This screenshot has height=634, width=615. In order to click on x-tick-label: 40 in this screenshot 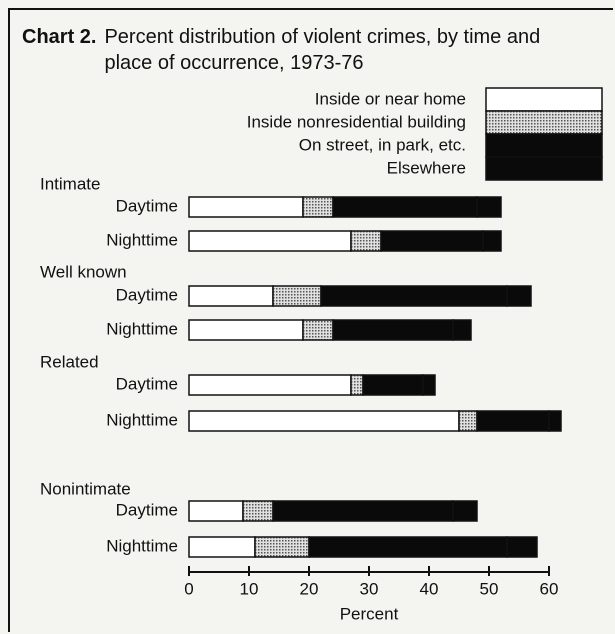, I will do `click(429, 588)`.